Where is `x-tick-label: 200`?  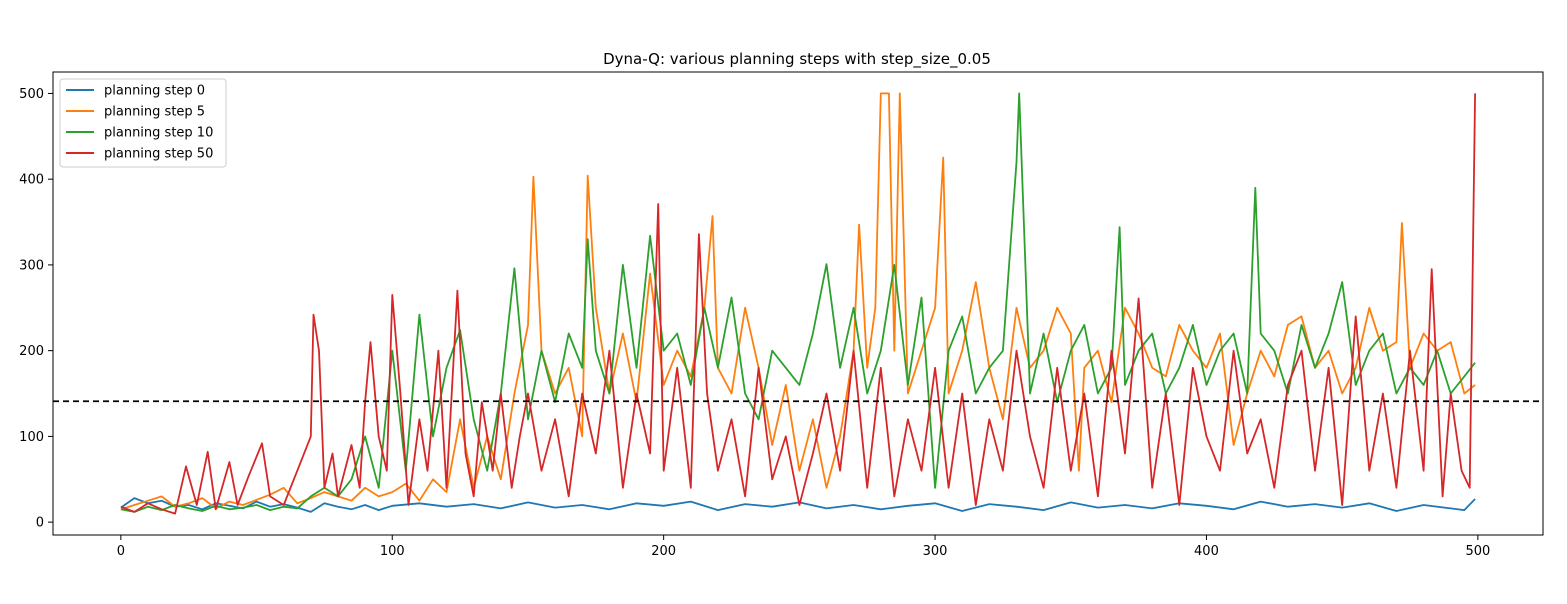
x-tick-label: 200 is located at coordinates (663, 551).